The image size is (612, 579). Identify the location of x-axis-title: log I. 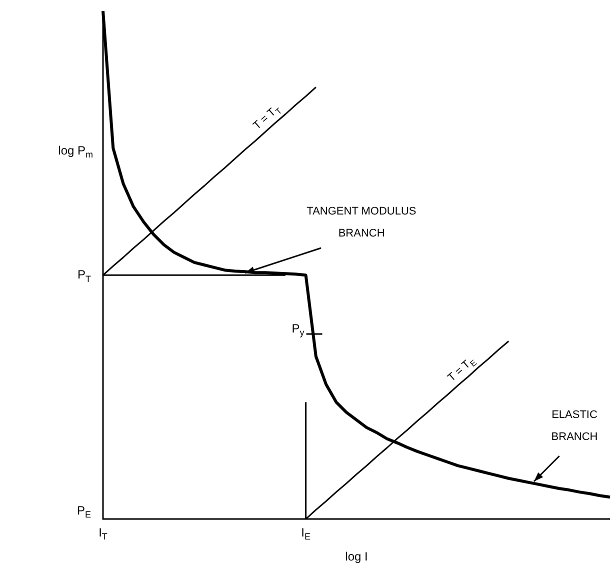
(356, 556).